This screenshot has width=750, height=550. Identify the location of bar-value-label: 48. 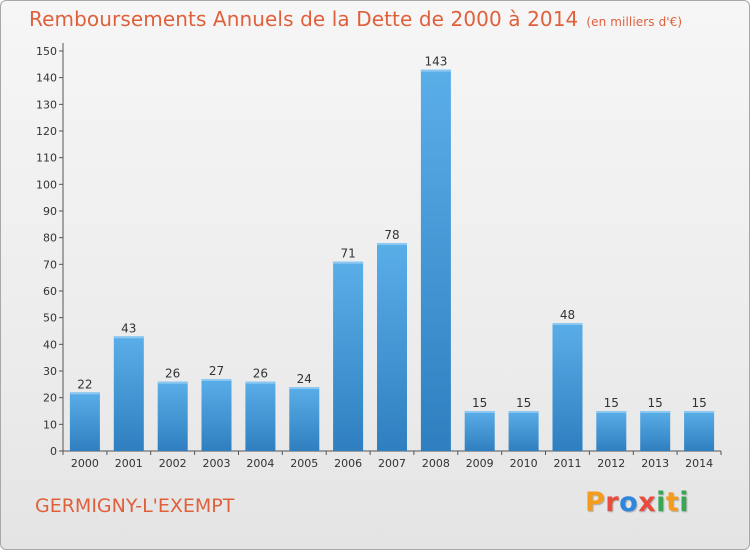
(567, 315).